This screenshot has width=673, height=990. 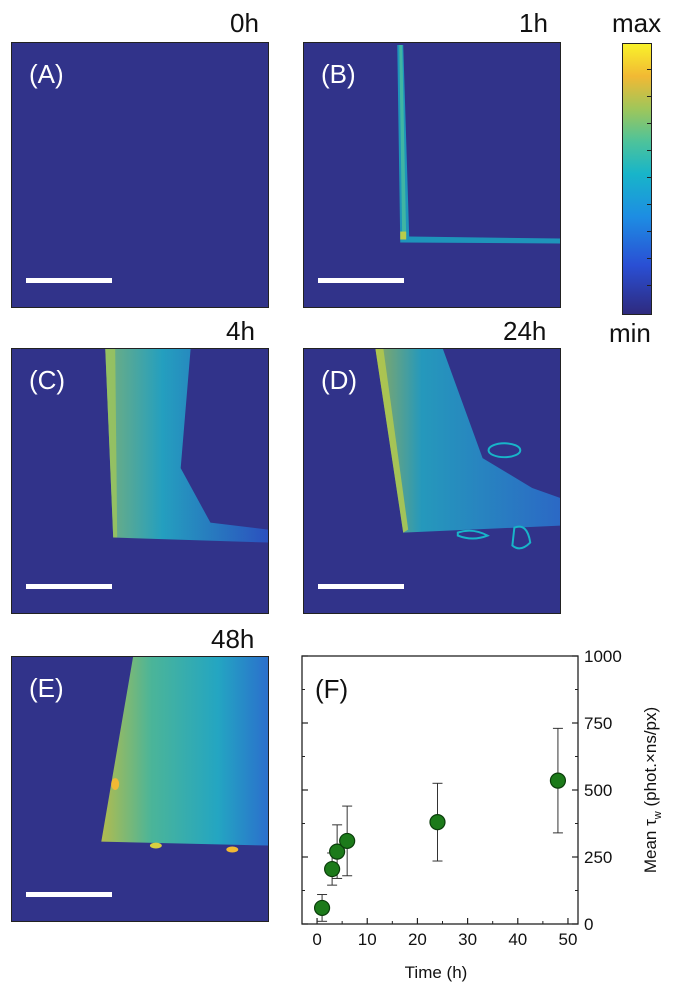 I want to click on panel-a-image: (A), so click(x=140, y=175).